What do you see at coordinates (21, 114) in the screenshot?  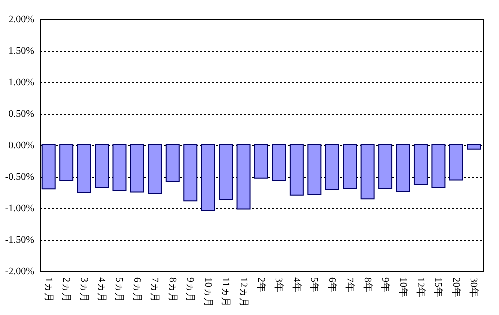 I see `y-tick-label: 0.50%` at bounding box center [21, 114].